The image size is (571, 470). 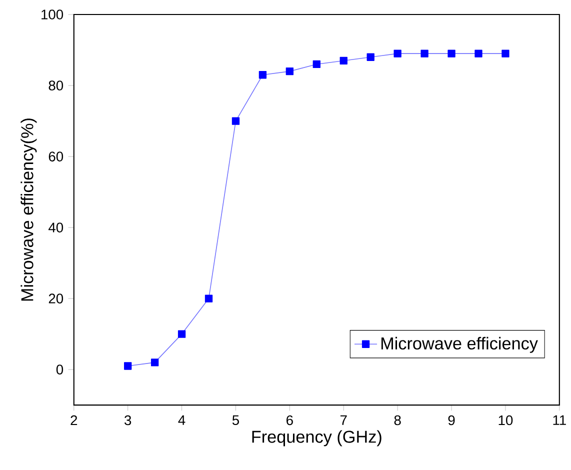 What do you see at coordinates (56, 299) in the screenshot?
I see `y-tick-label: 20` at bounding box center [56, 299].